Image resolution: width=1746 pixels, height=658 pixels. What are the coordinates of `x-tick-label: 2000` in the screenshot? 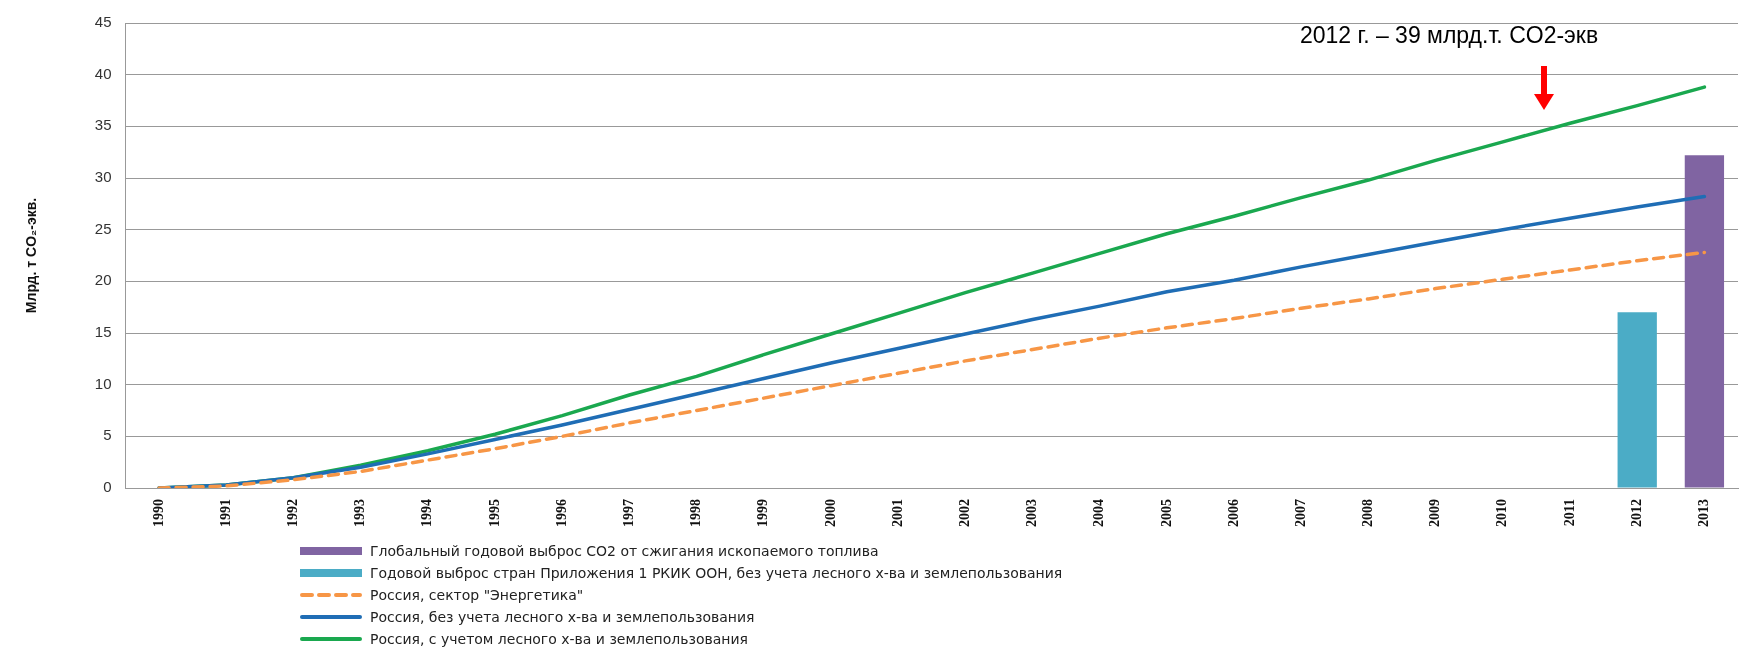 It's located at (830, 513).